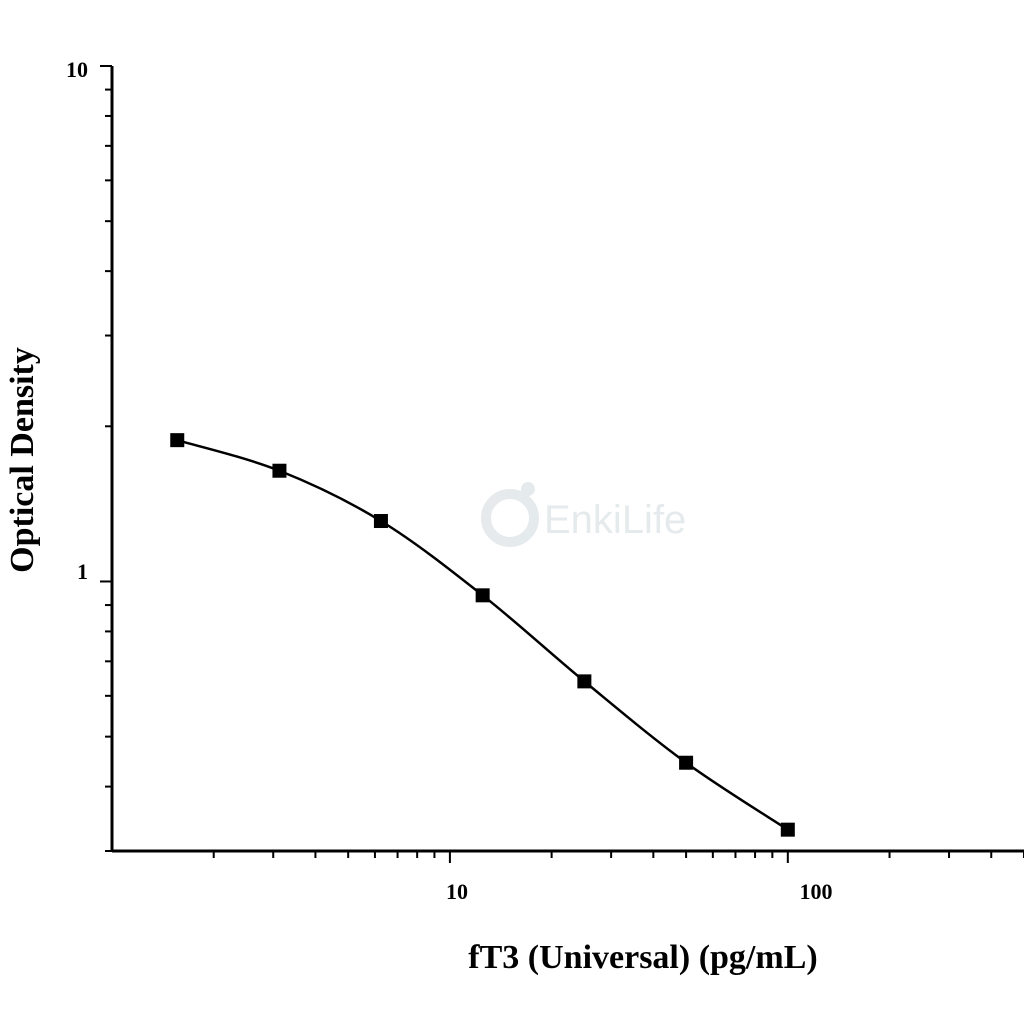  What do you see at coordinates (77, 69) in the screenshot?
I see `y-tick-label-10: 10` at bounding box center [77, 69].